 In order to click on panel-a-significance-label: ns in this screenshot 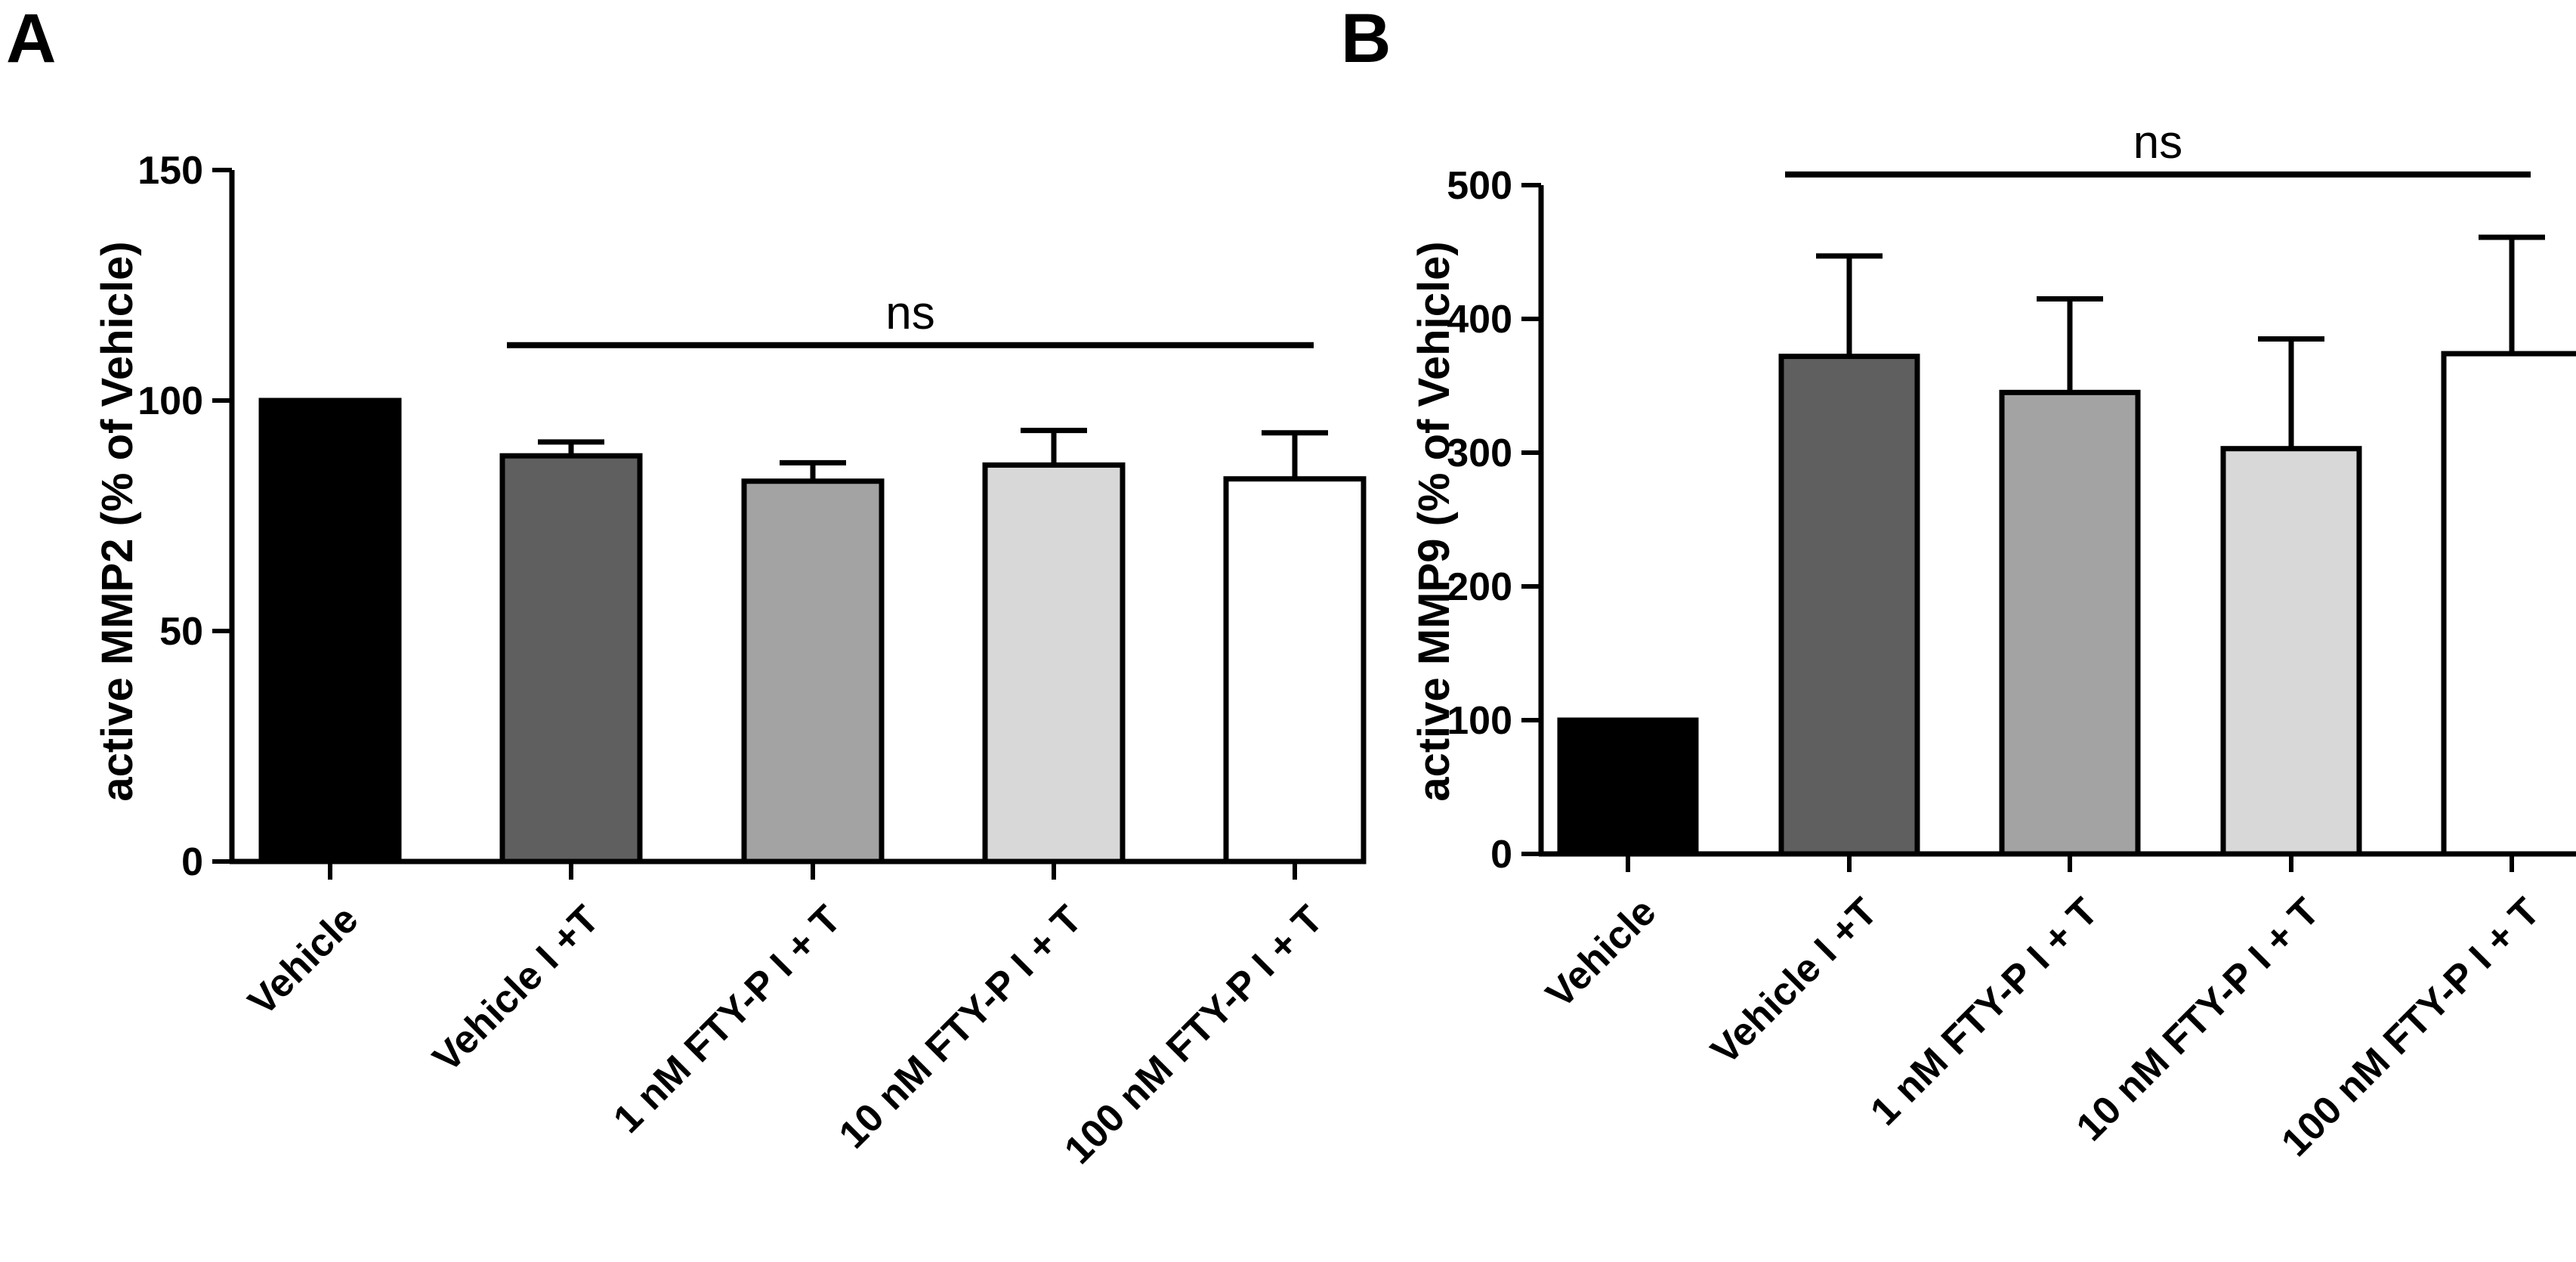, I will do `click(909, 313)`.